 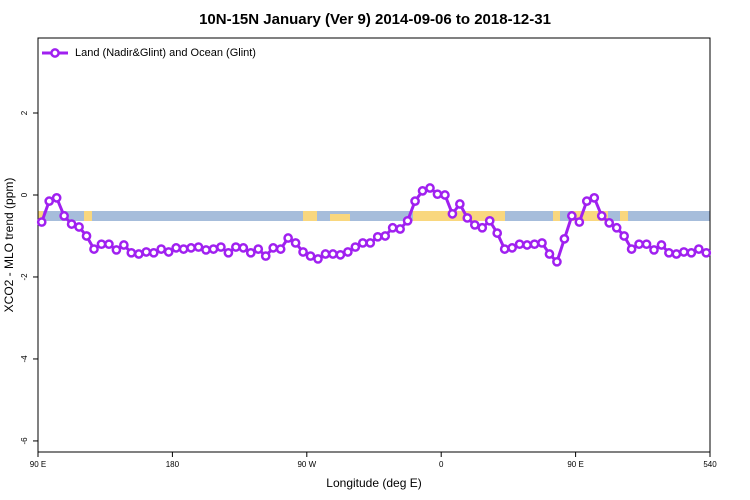 What do you see at coordinates (24, 359) in the screenshot?
I see `y-tick-label: -4` at bounding box center [24, 359].